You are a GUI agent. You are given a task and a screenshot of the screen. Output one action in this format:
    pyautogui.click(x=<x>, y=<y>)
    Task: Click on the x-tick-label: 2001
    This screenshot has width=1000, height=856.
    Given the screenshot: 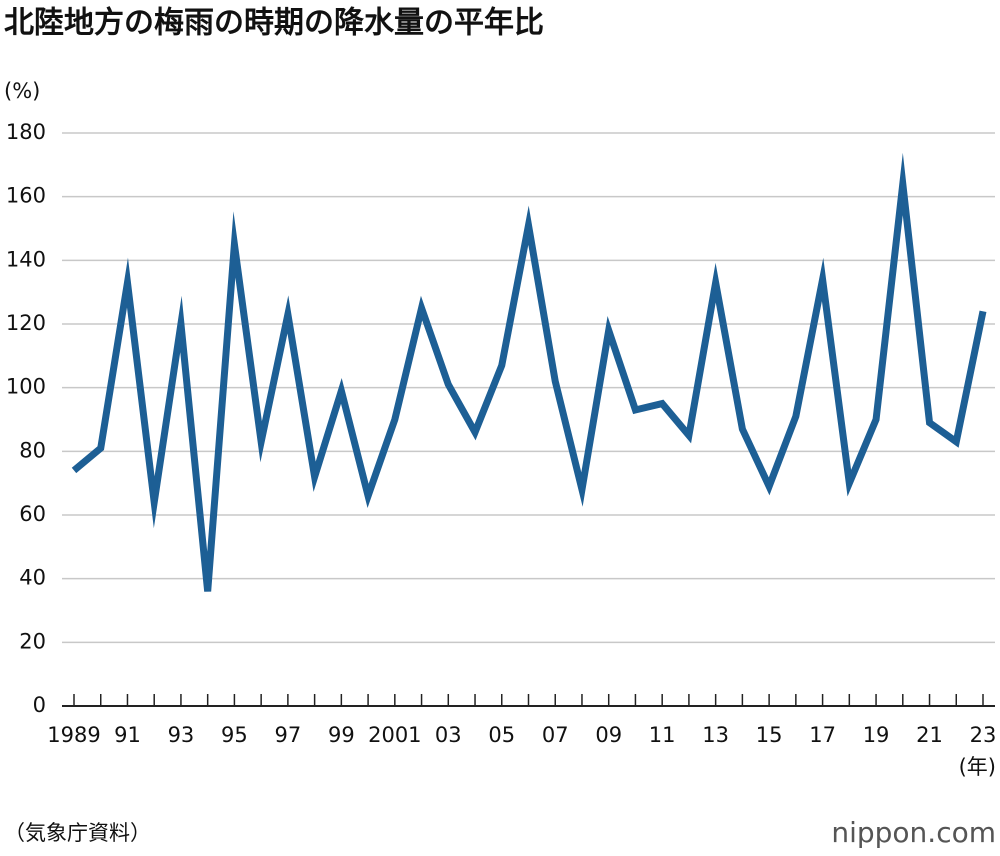 What is the action you would take?
    pyautogui.click(x=394, y=735)
    